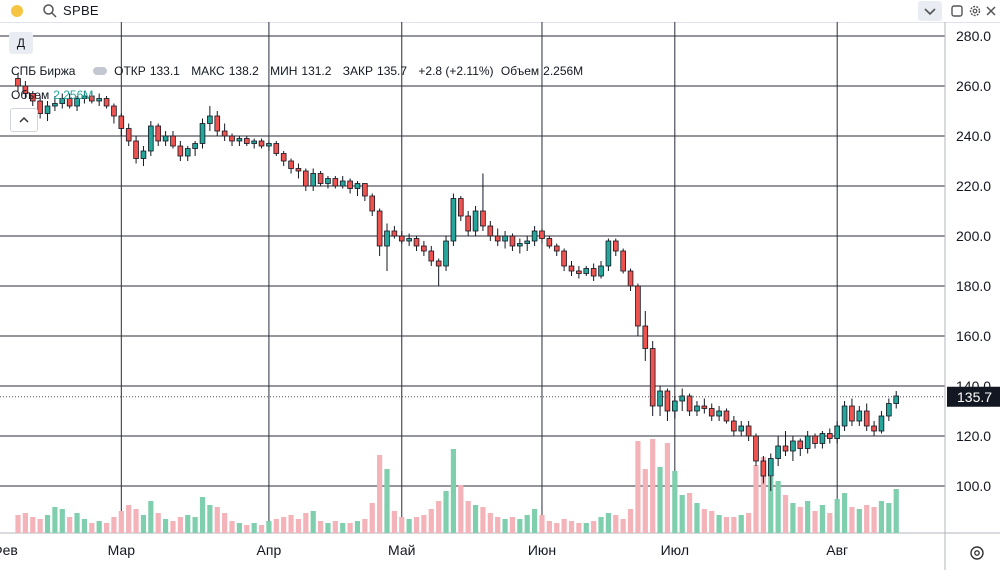 The image size is (1000, 570). What do you see at coordinates (401, 550) in the screenshot?
I see `time-tick-label: Май` at bounding box center [401, 550].